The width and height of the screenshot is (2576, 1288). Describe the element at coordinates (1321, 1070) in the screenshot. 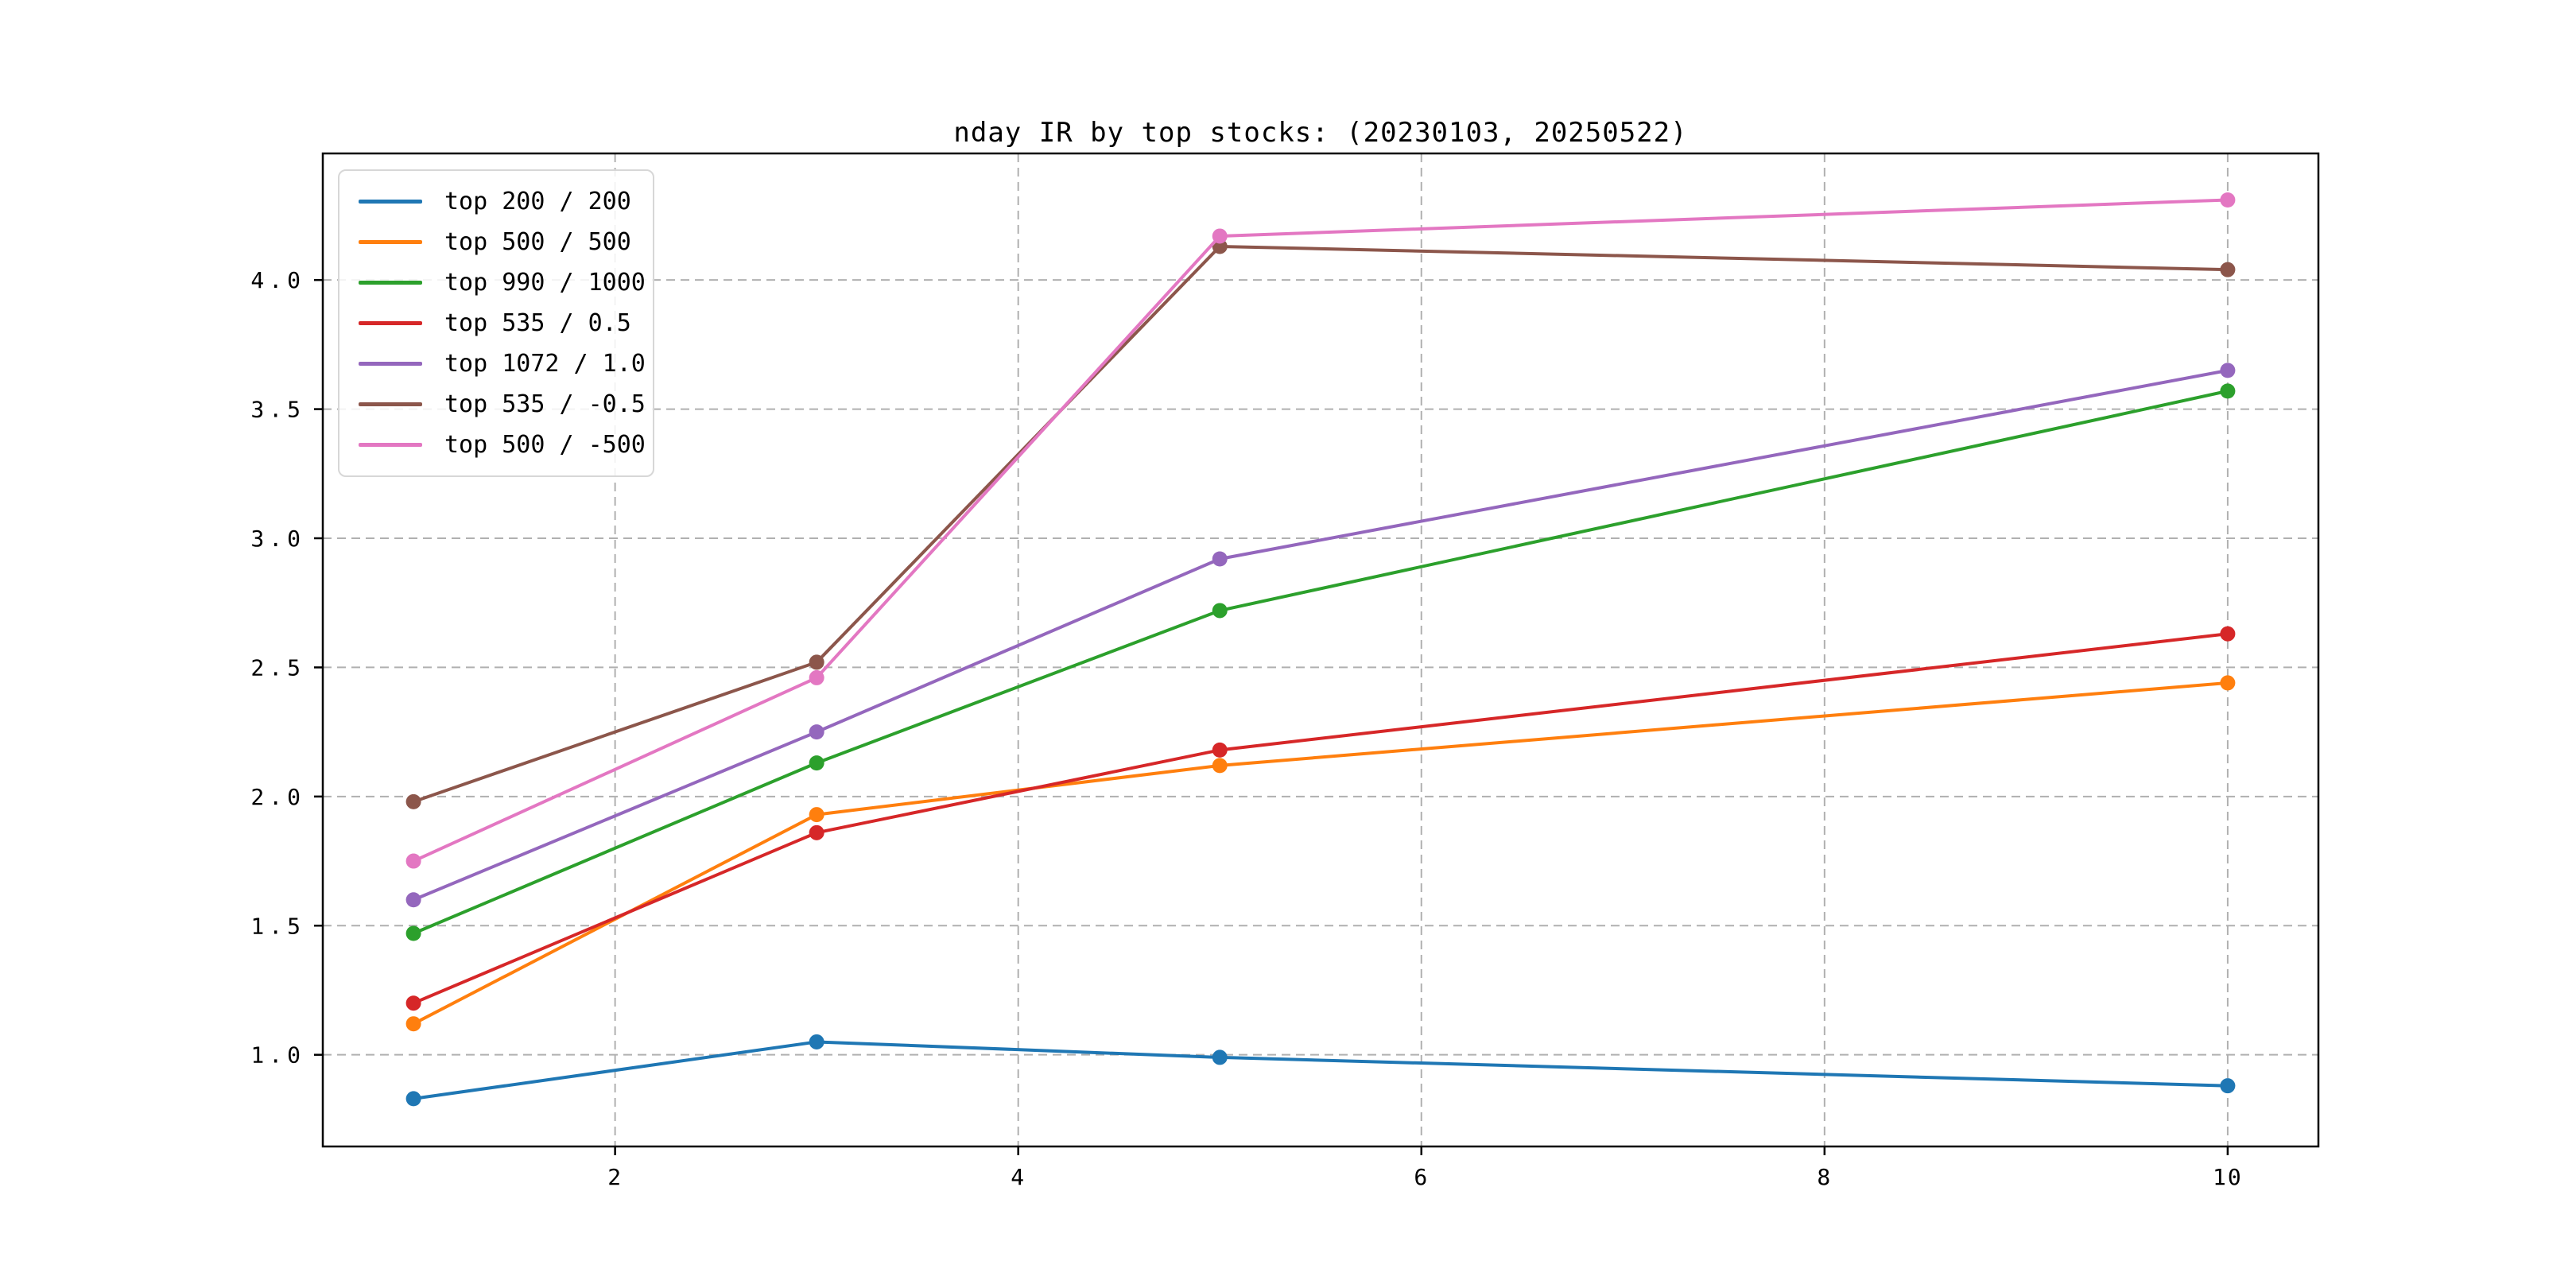

I see `series-line` at that location.